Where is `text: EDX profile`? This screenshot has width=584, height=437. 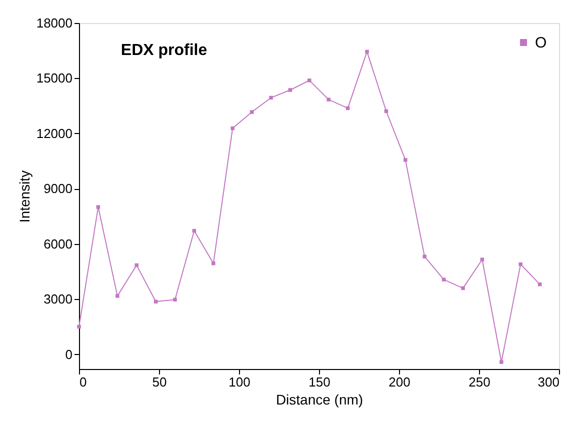 text: EDX profile is located at coordinates (164, 50).